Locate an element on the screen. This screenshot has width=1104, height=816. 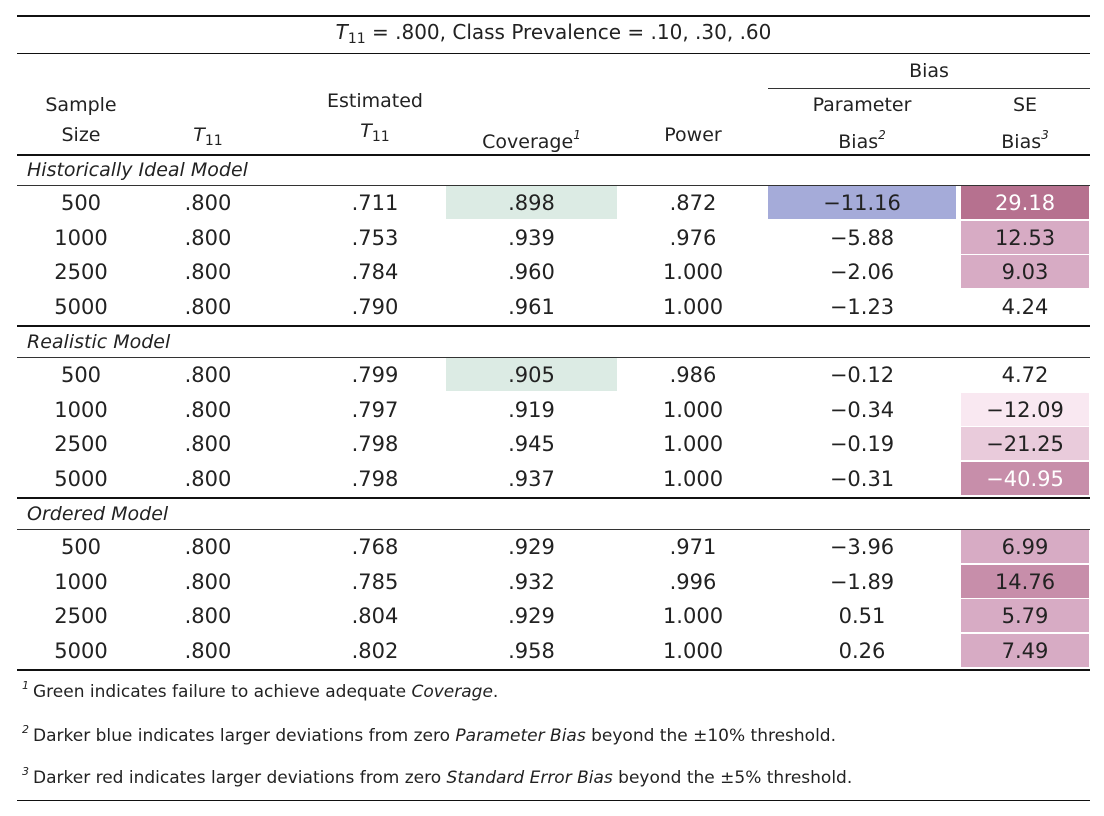
se-bias-cell: 7.49 is located at coordinates (1025, 650).